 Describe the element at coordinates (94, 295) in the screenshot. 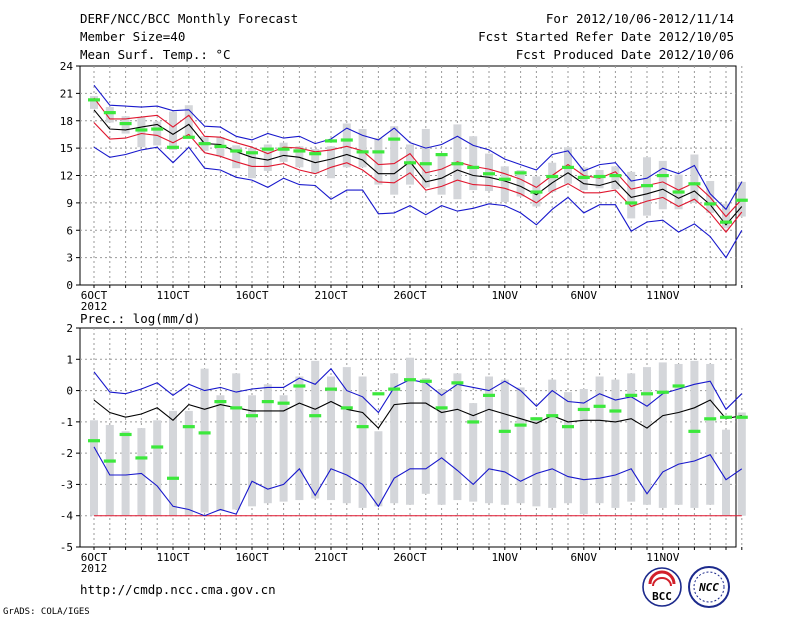

I see `temp-xtick-label: 6OCT` at that location.